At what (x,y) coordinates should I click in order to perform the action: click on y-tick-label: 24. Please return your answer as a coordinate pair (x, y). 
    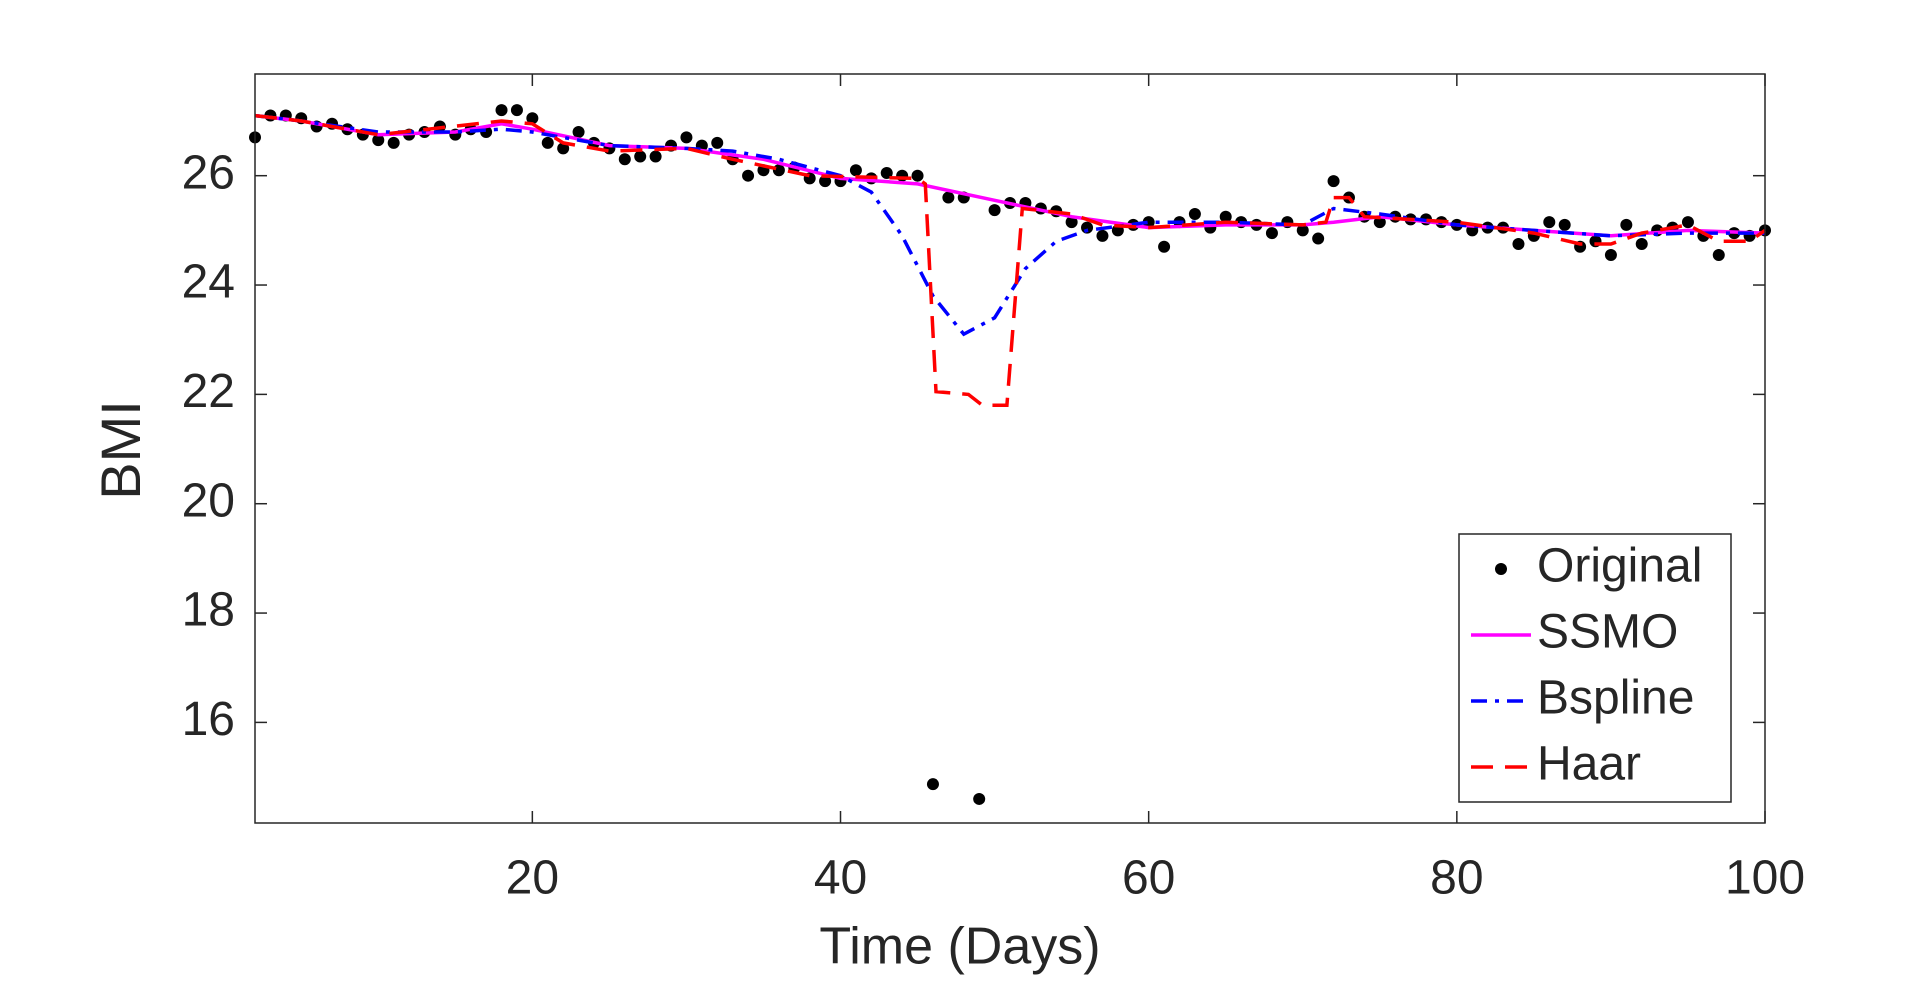
    Looking at the image, I should click on (208, 282).